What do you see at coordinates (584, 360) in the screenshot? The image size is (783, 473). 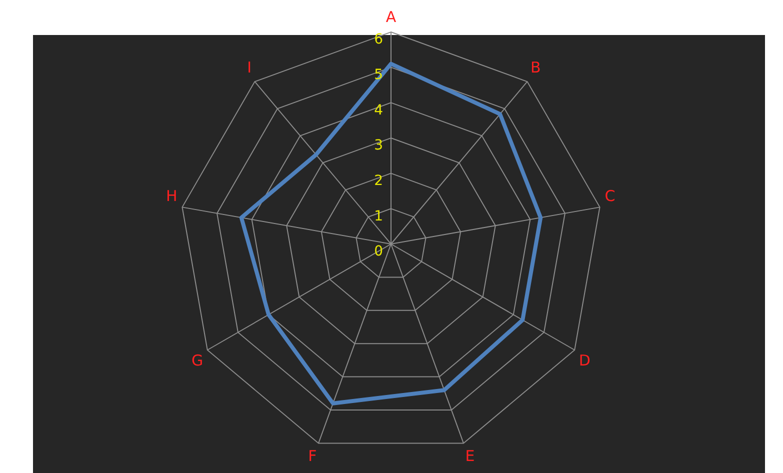 I see `spoke-label: D` at bounding box center [584, 360].